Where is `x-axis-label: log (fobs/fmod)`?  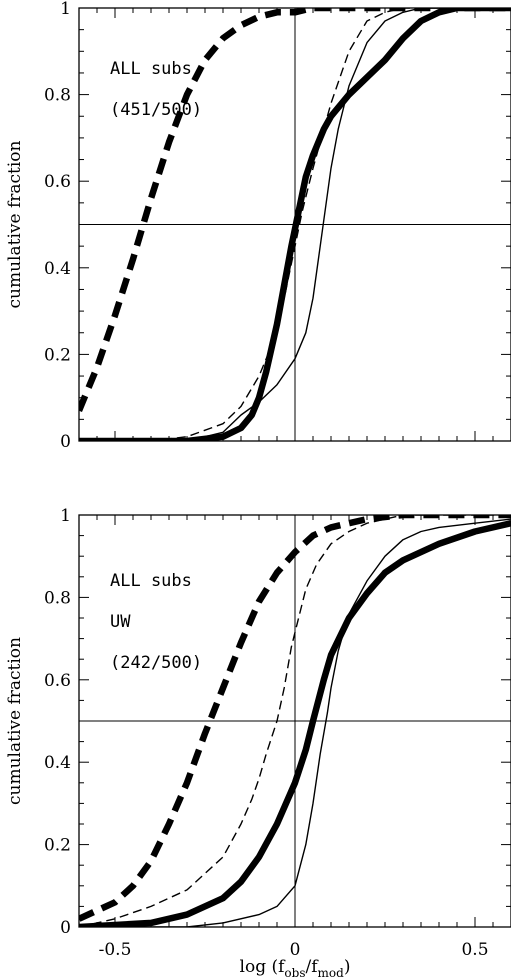
x-axis-label: log (fobs/fmod) is located at coordinates (295, 967).